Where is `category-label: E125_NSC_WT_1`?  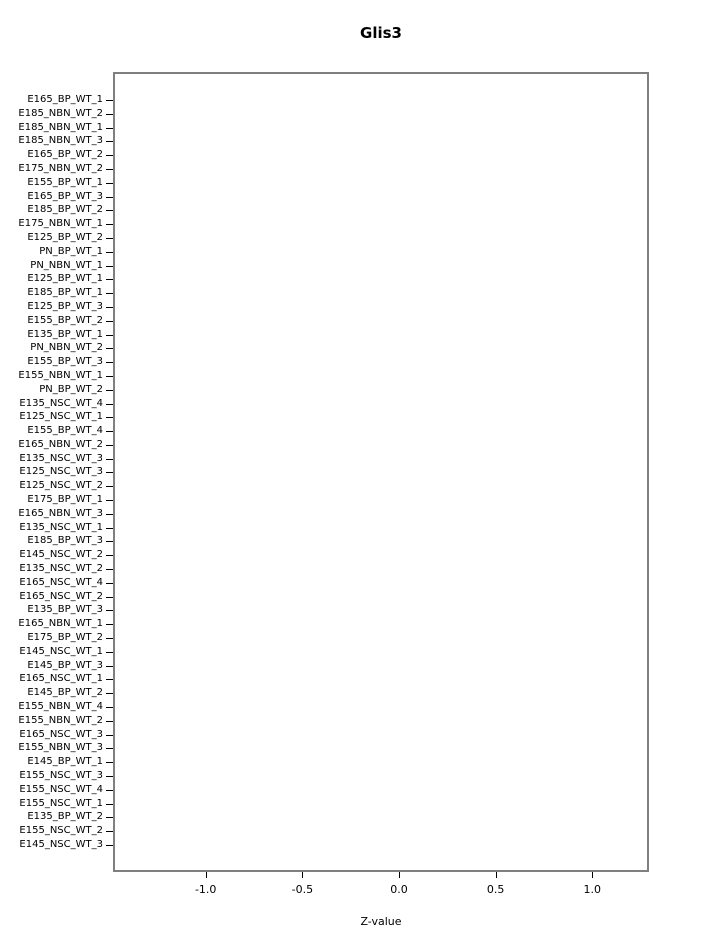 category-label: E125_NSC_WT_1 is located at coordinates (61, 417).